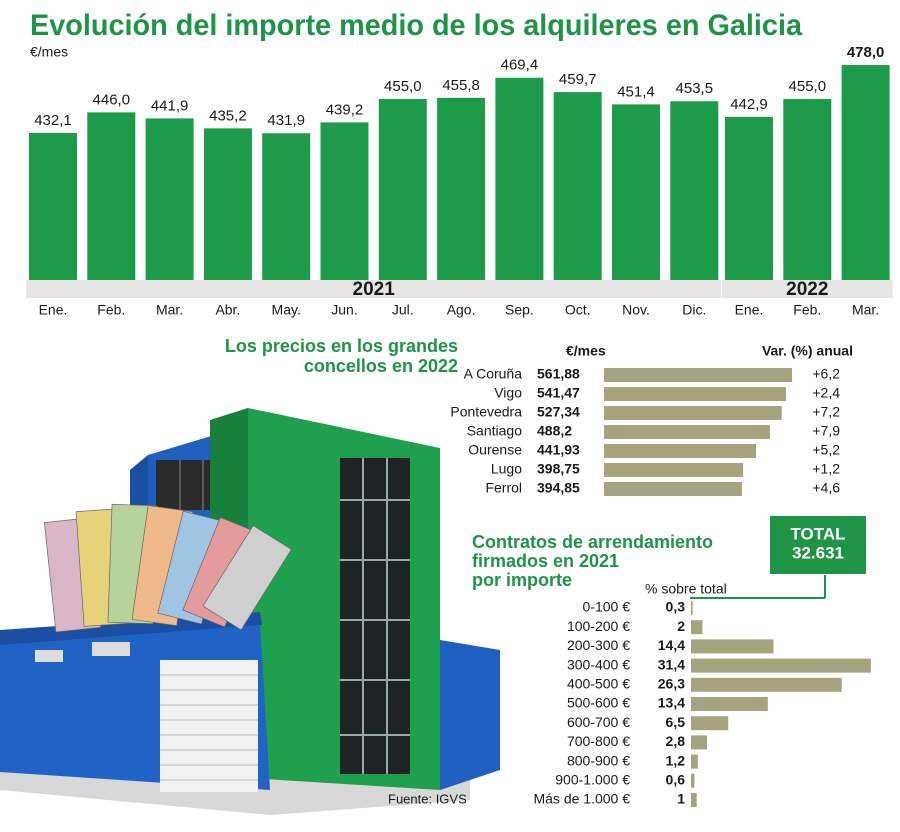  I want to click on total-box, so click(818, 545).